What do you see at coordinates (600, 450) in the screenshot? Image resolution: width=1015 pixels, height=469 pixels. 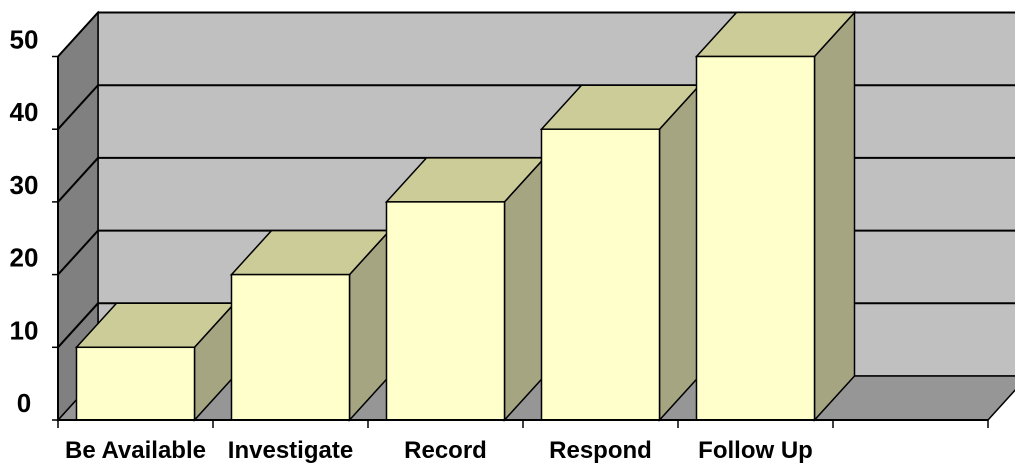 I see `x-tick-label: Respond` at bounding box center [600, 450].